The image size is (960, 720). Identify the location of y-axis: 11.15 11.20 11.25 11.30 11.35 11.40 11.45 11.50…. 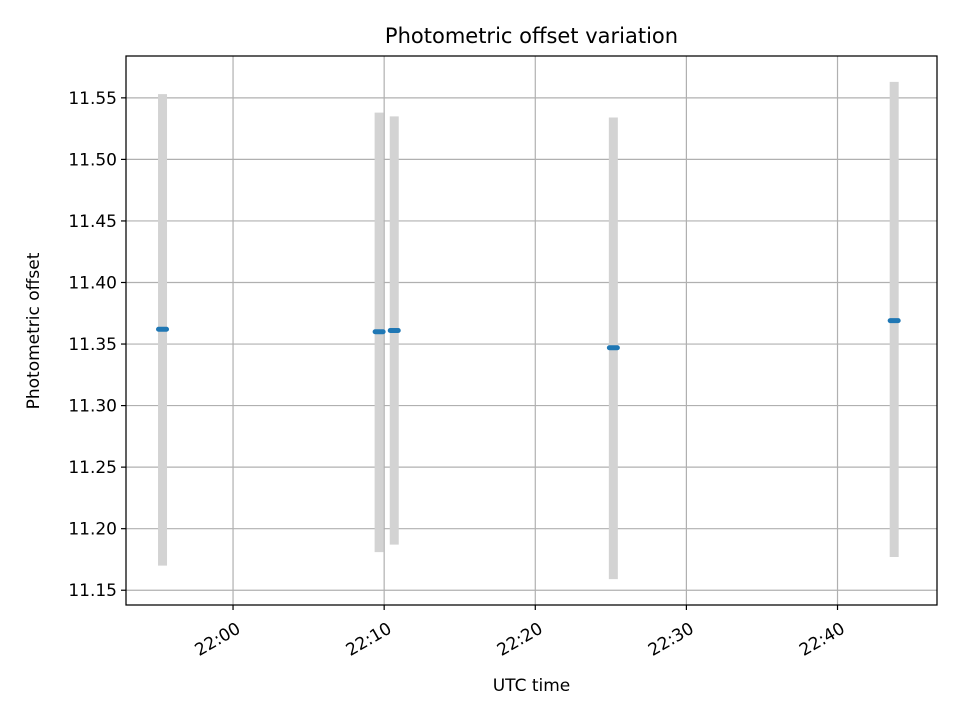
(97, 345).